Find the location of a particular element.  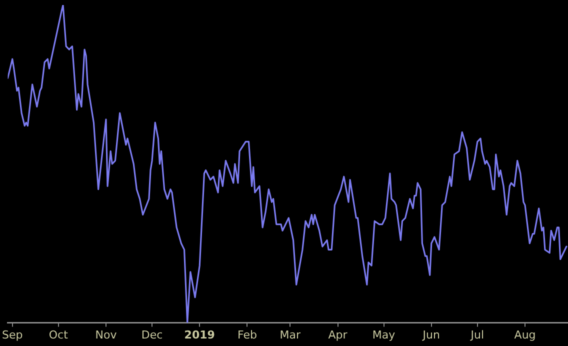

x-tick-label: Feb is located at coordinates (247, 335).